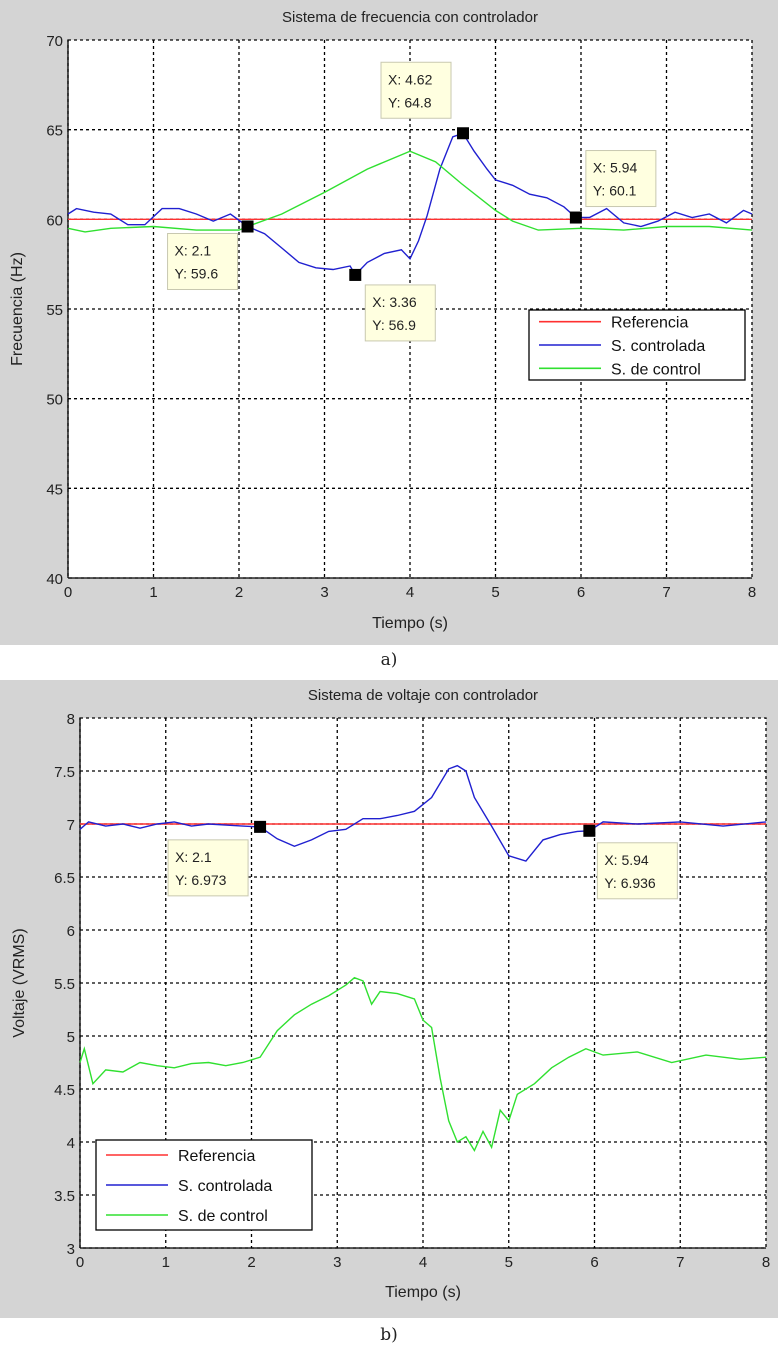  What do you see at coordinates (197, 274) in the screenshot?
I see `datatip-y: Y: 59.6` at bounding box center [197, 274].